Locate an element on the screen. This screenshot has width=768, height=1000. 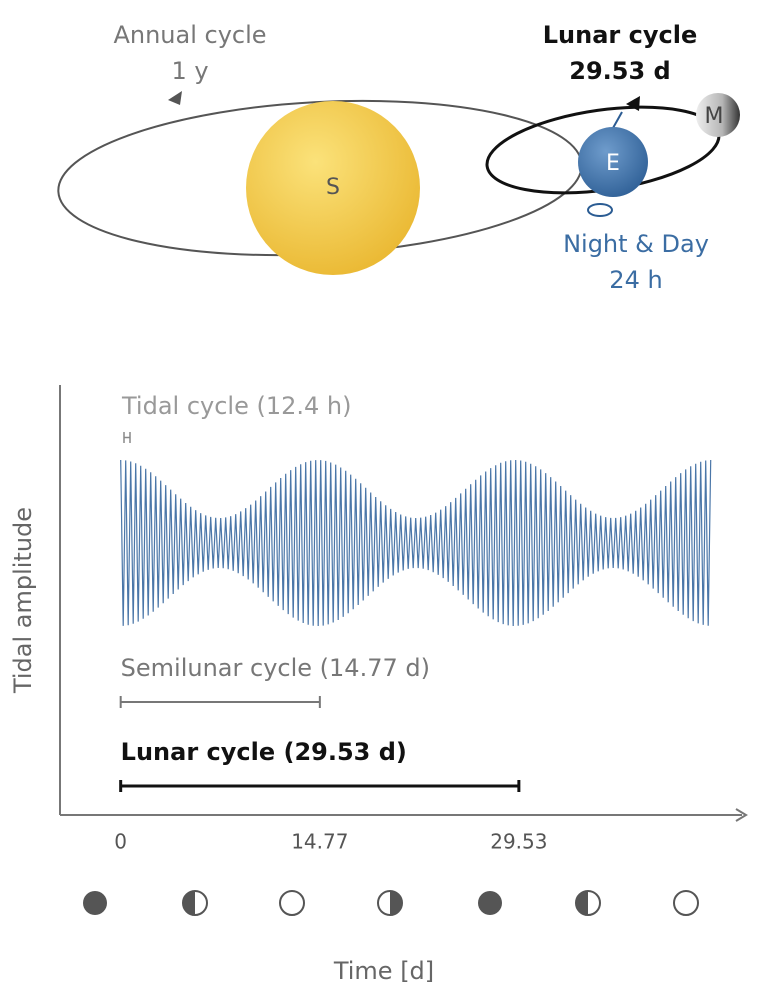
earth-axis is located at coordinates (617, 120).